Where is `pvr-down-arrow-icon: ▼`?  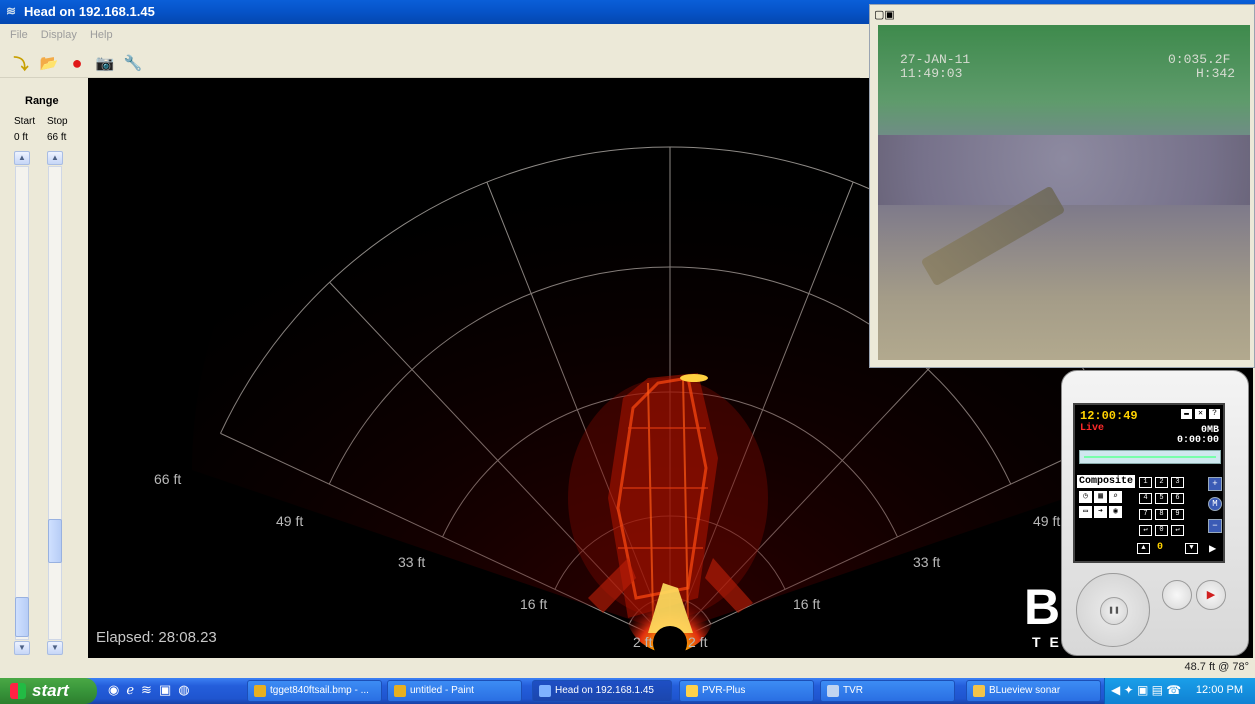 pvr-down-arrow-icon: ▼ is located at coordinates (1191, 548).